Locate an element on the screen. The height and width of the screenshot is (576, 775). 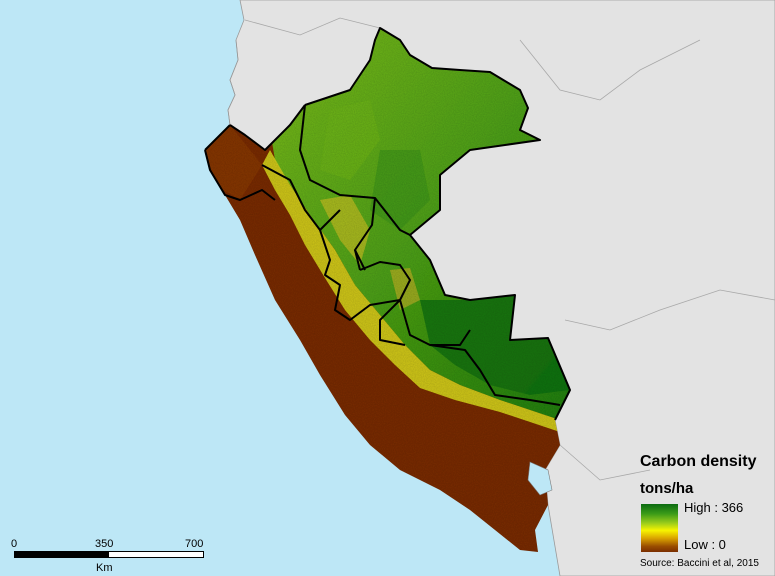
scale-unit: Km is located at coordinates (104, 568).